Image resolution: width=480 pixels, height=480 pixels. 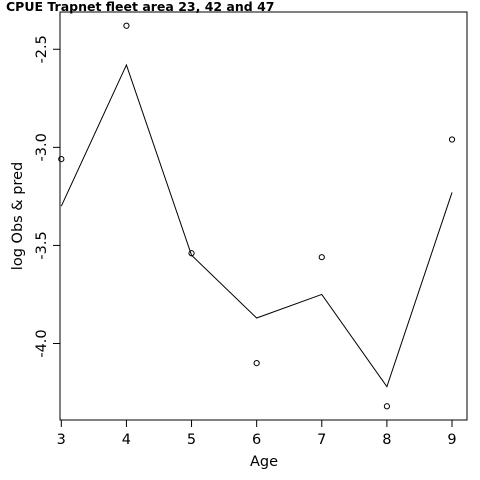 I want to click on x-axis-label: Age, so click(x=264, y=462).